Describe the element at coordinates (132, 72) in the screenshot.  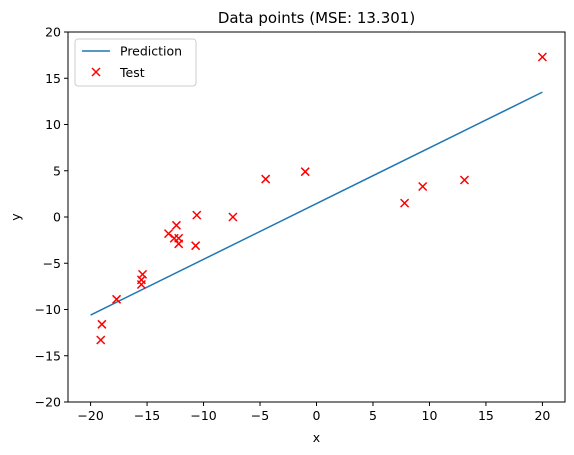
I see `legend-label-test: Test` at that location.